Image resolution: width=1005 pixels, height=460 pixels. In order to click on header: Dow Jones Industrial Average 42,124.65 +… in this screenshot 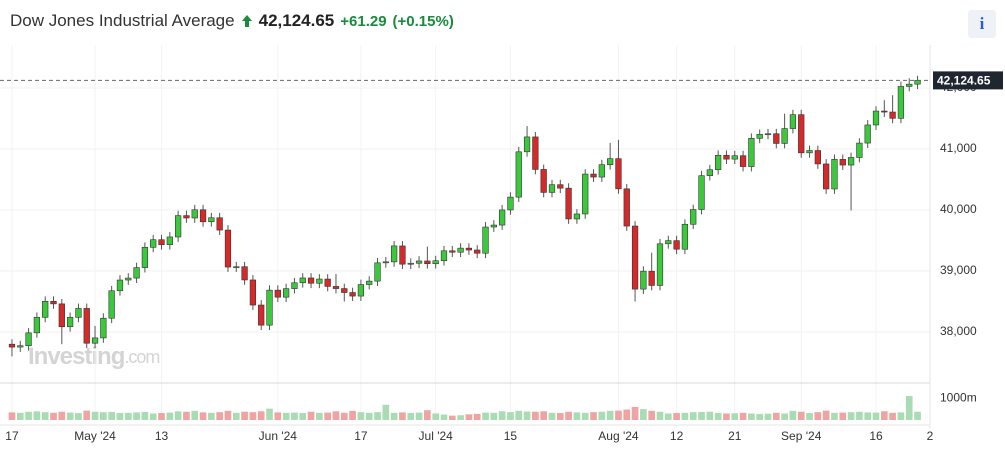, I will do `click(232, 21)`.